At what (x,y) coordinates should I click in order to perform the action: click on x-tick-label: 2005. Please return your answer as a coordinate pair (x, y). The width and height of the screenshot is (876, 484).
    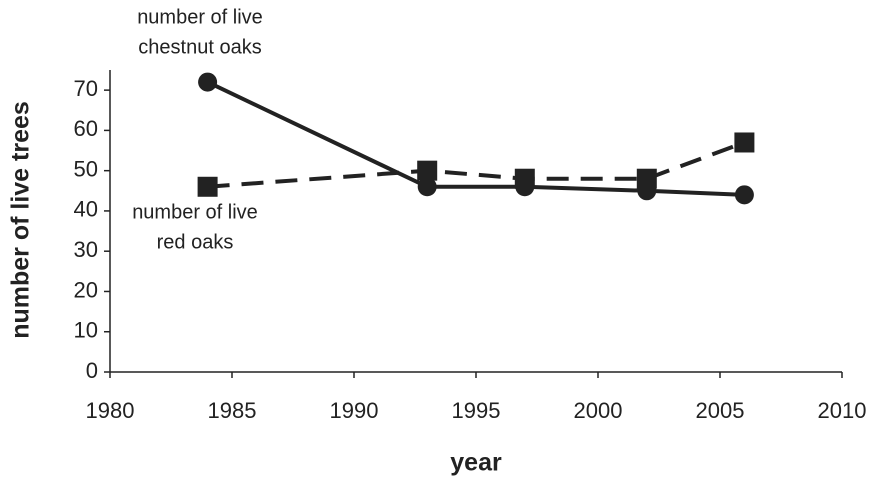
    Looking at the image, I should click on (720, 410).